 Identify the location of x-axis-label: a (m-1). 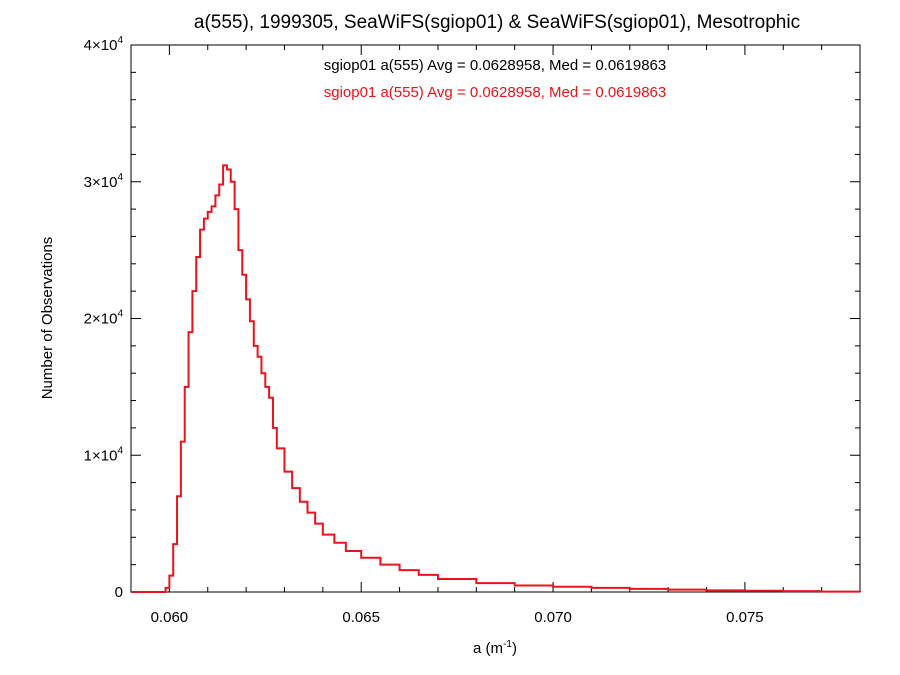
(495, 648).